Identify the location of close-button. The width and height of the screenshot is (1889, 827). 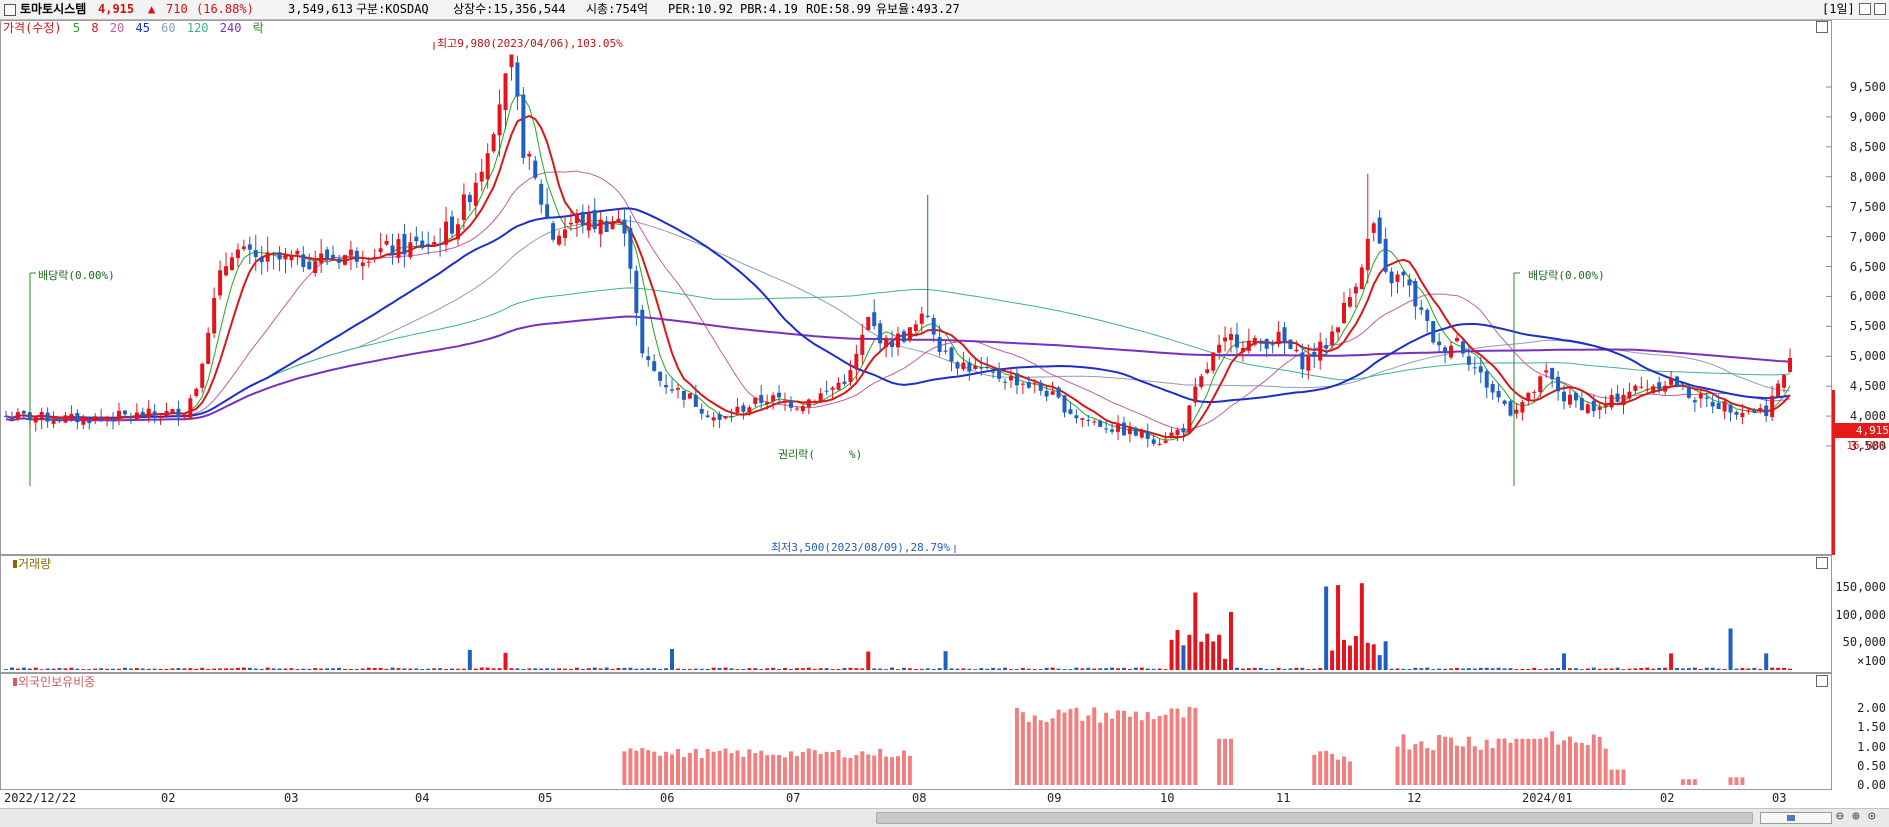
(1880, 9).